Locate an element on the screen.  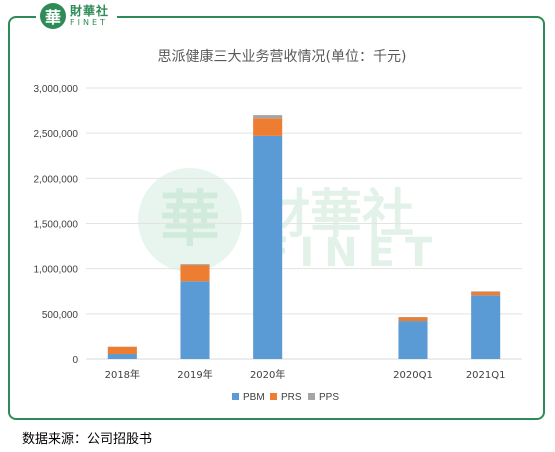
watermark-seal-char: 華 is located at coordinates (190, 220).